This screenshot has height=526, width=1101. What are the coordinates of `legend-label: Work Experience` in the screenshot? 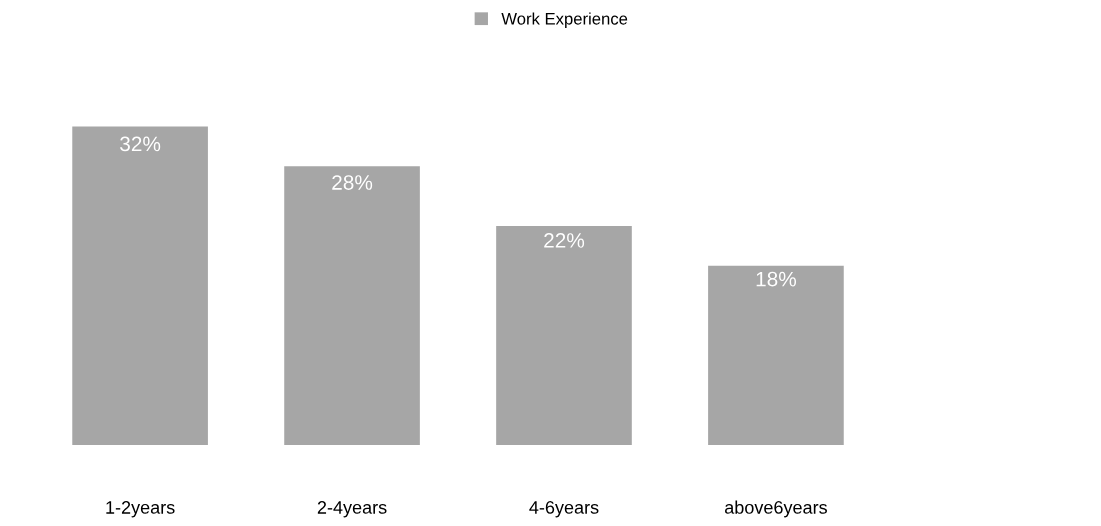 It's located at (564, 20).